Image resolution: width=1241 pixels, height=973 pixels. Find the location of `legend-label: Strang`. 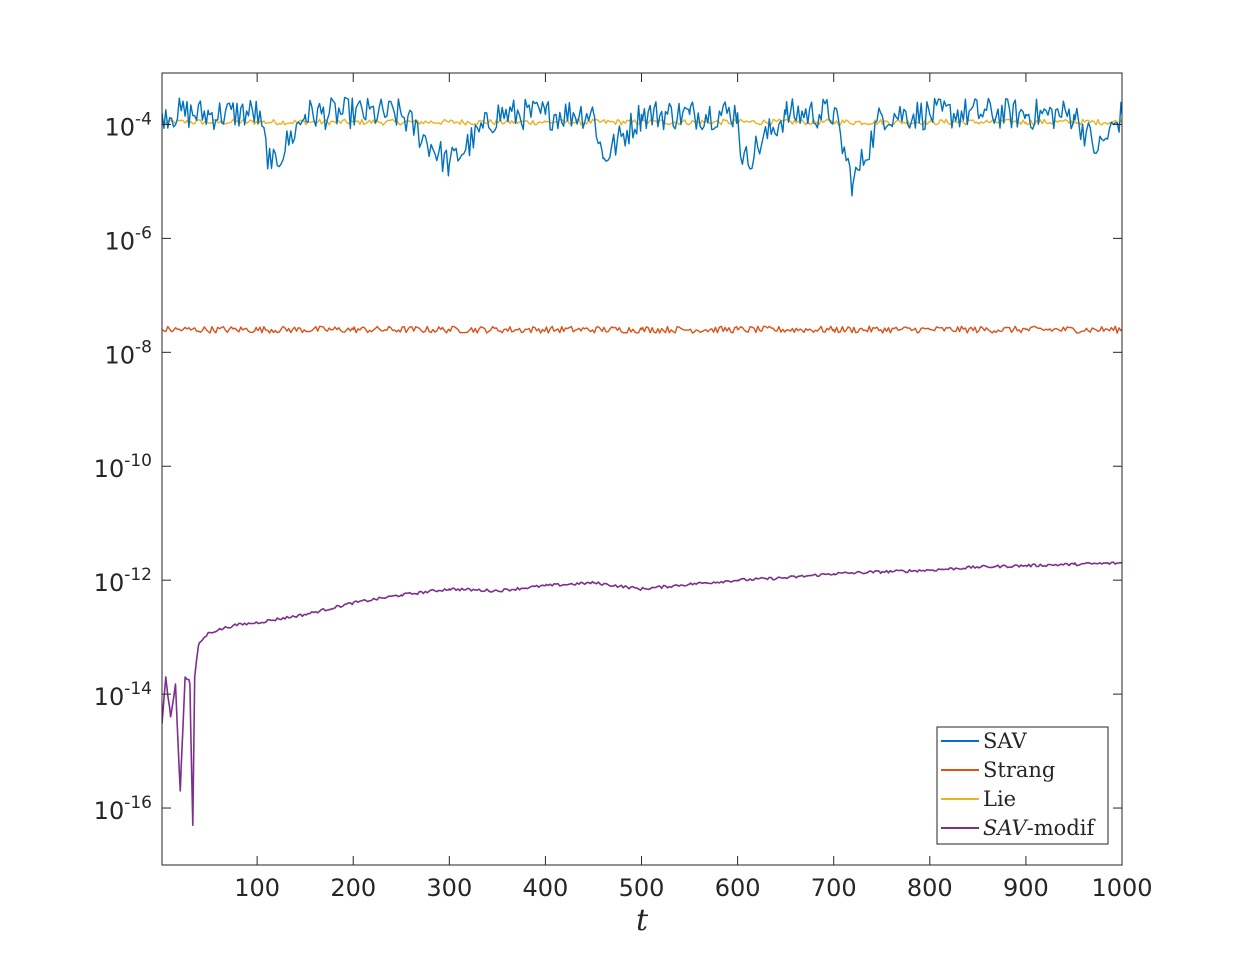

legend-label: Strang is located at coordinates (1019, 770).